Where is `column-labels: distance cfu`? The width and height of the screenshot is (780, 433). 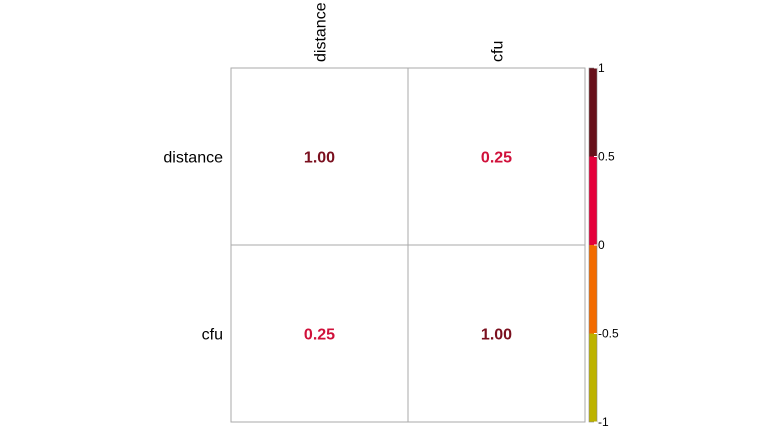 column-labels: distance cfu is located at coordinates (410, 32).